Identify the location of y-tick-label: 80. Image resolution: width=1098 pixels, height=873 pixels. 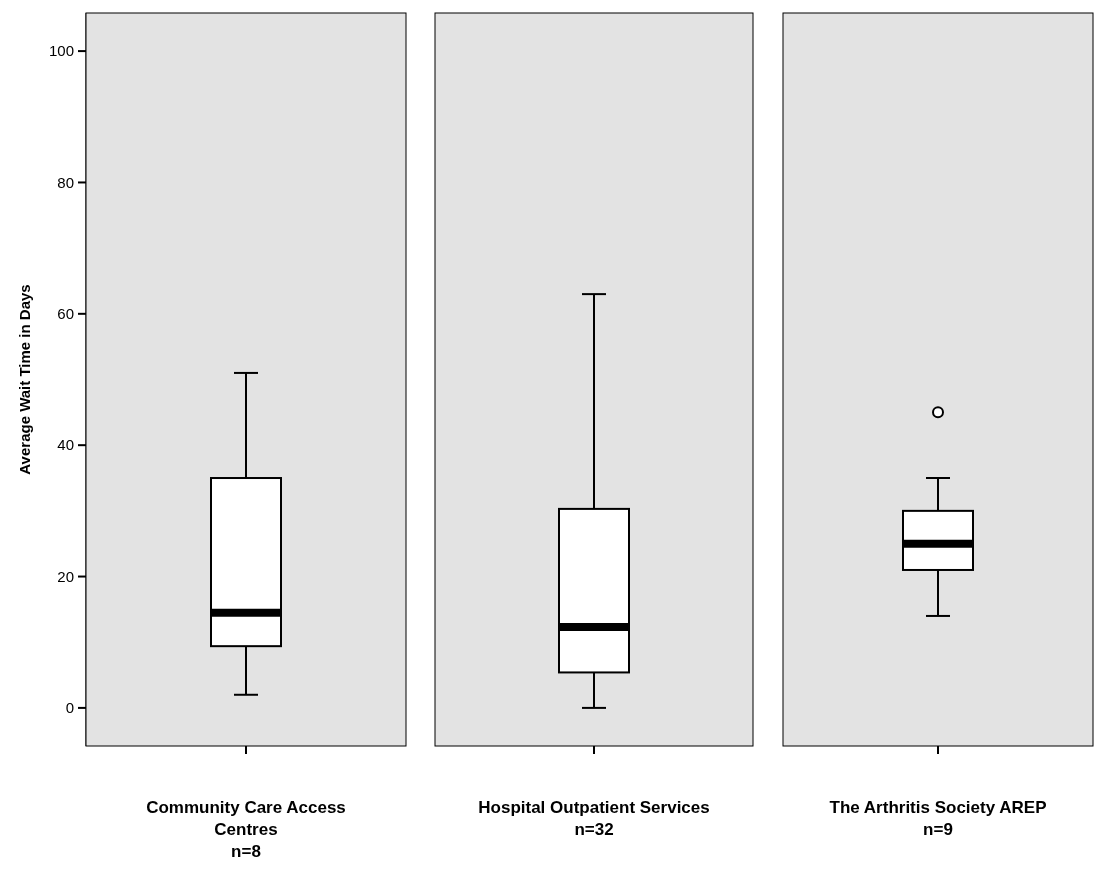
(65, 182).